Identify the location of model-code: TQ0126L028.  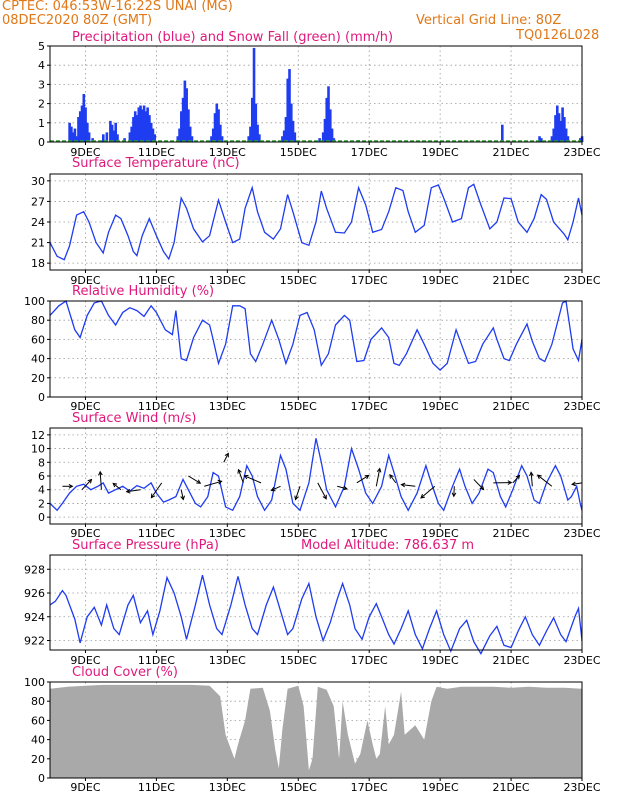
(558, 35).